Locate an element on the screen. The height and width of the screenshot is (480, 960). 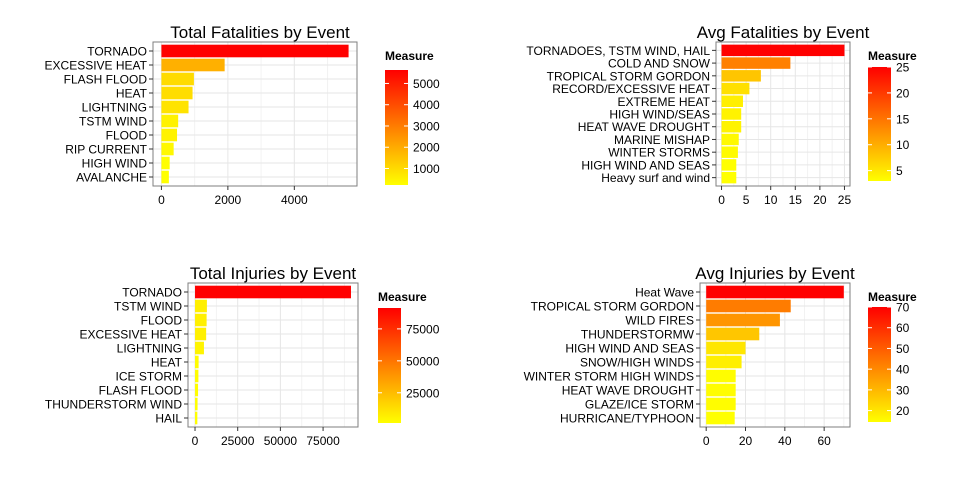
y-tick-label: HEAT WAVE DROUGHT is located at coordinates (628, 391).